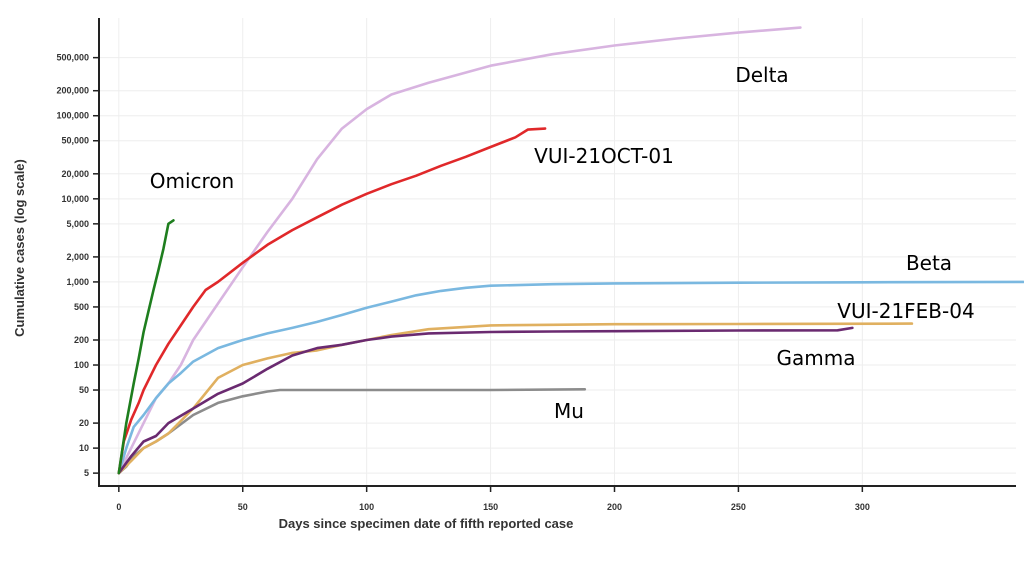 This screenshot has height=576, width=1024. What do you see at coordinates (19, 248) in the screenshot?
I see `y-axis-title: Cumulative cases (log scale)` at bounding box center [19, 248].